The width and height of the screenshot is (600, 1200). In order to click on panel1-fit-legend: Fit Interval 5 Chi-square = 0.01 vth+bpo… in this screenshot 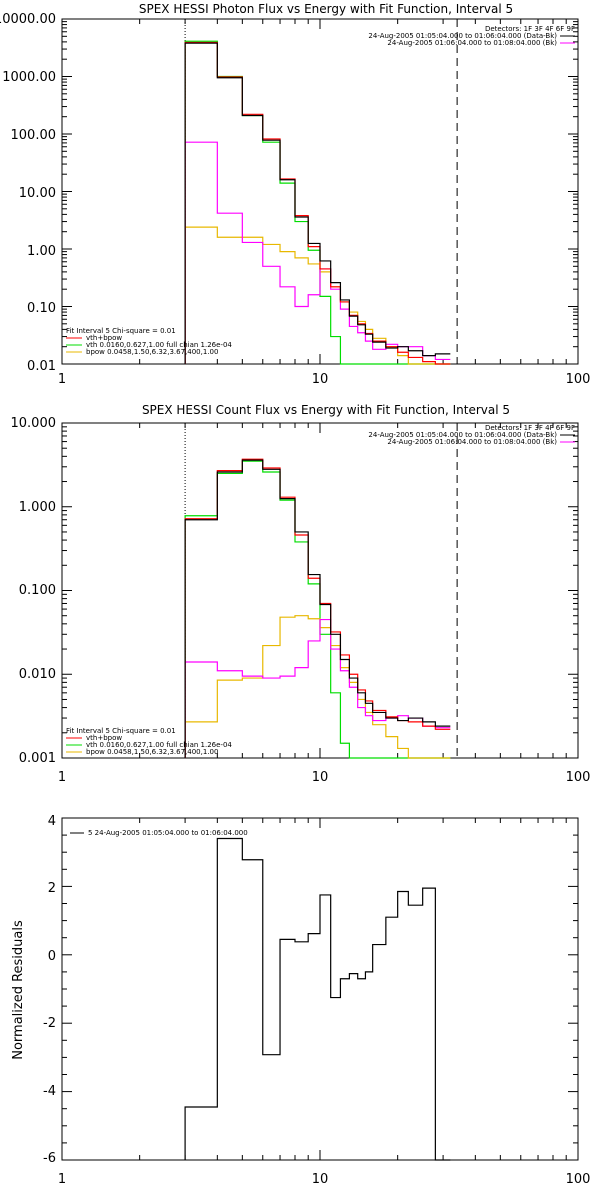, I will do `click(149, 341)`.